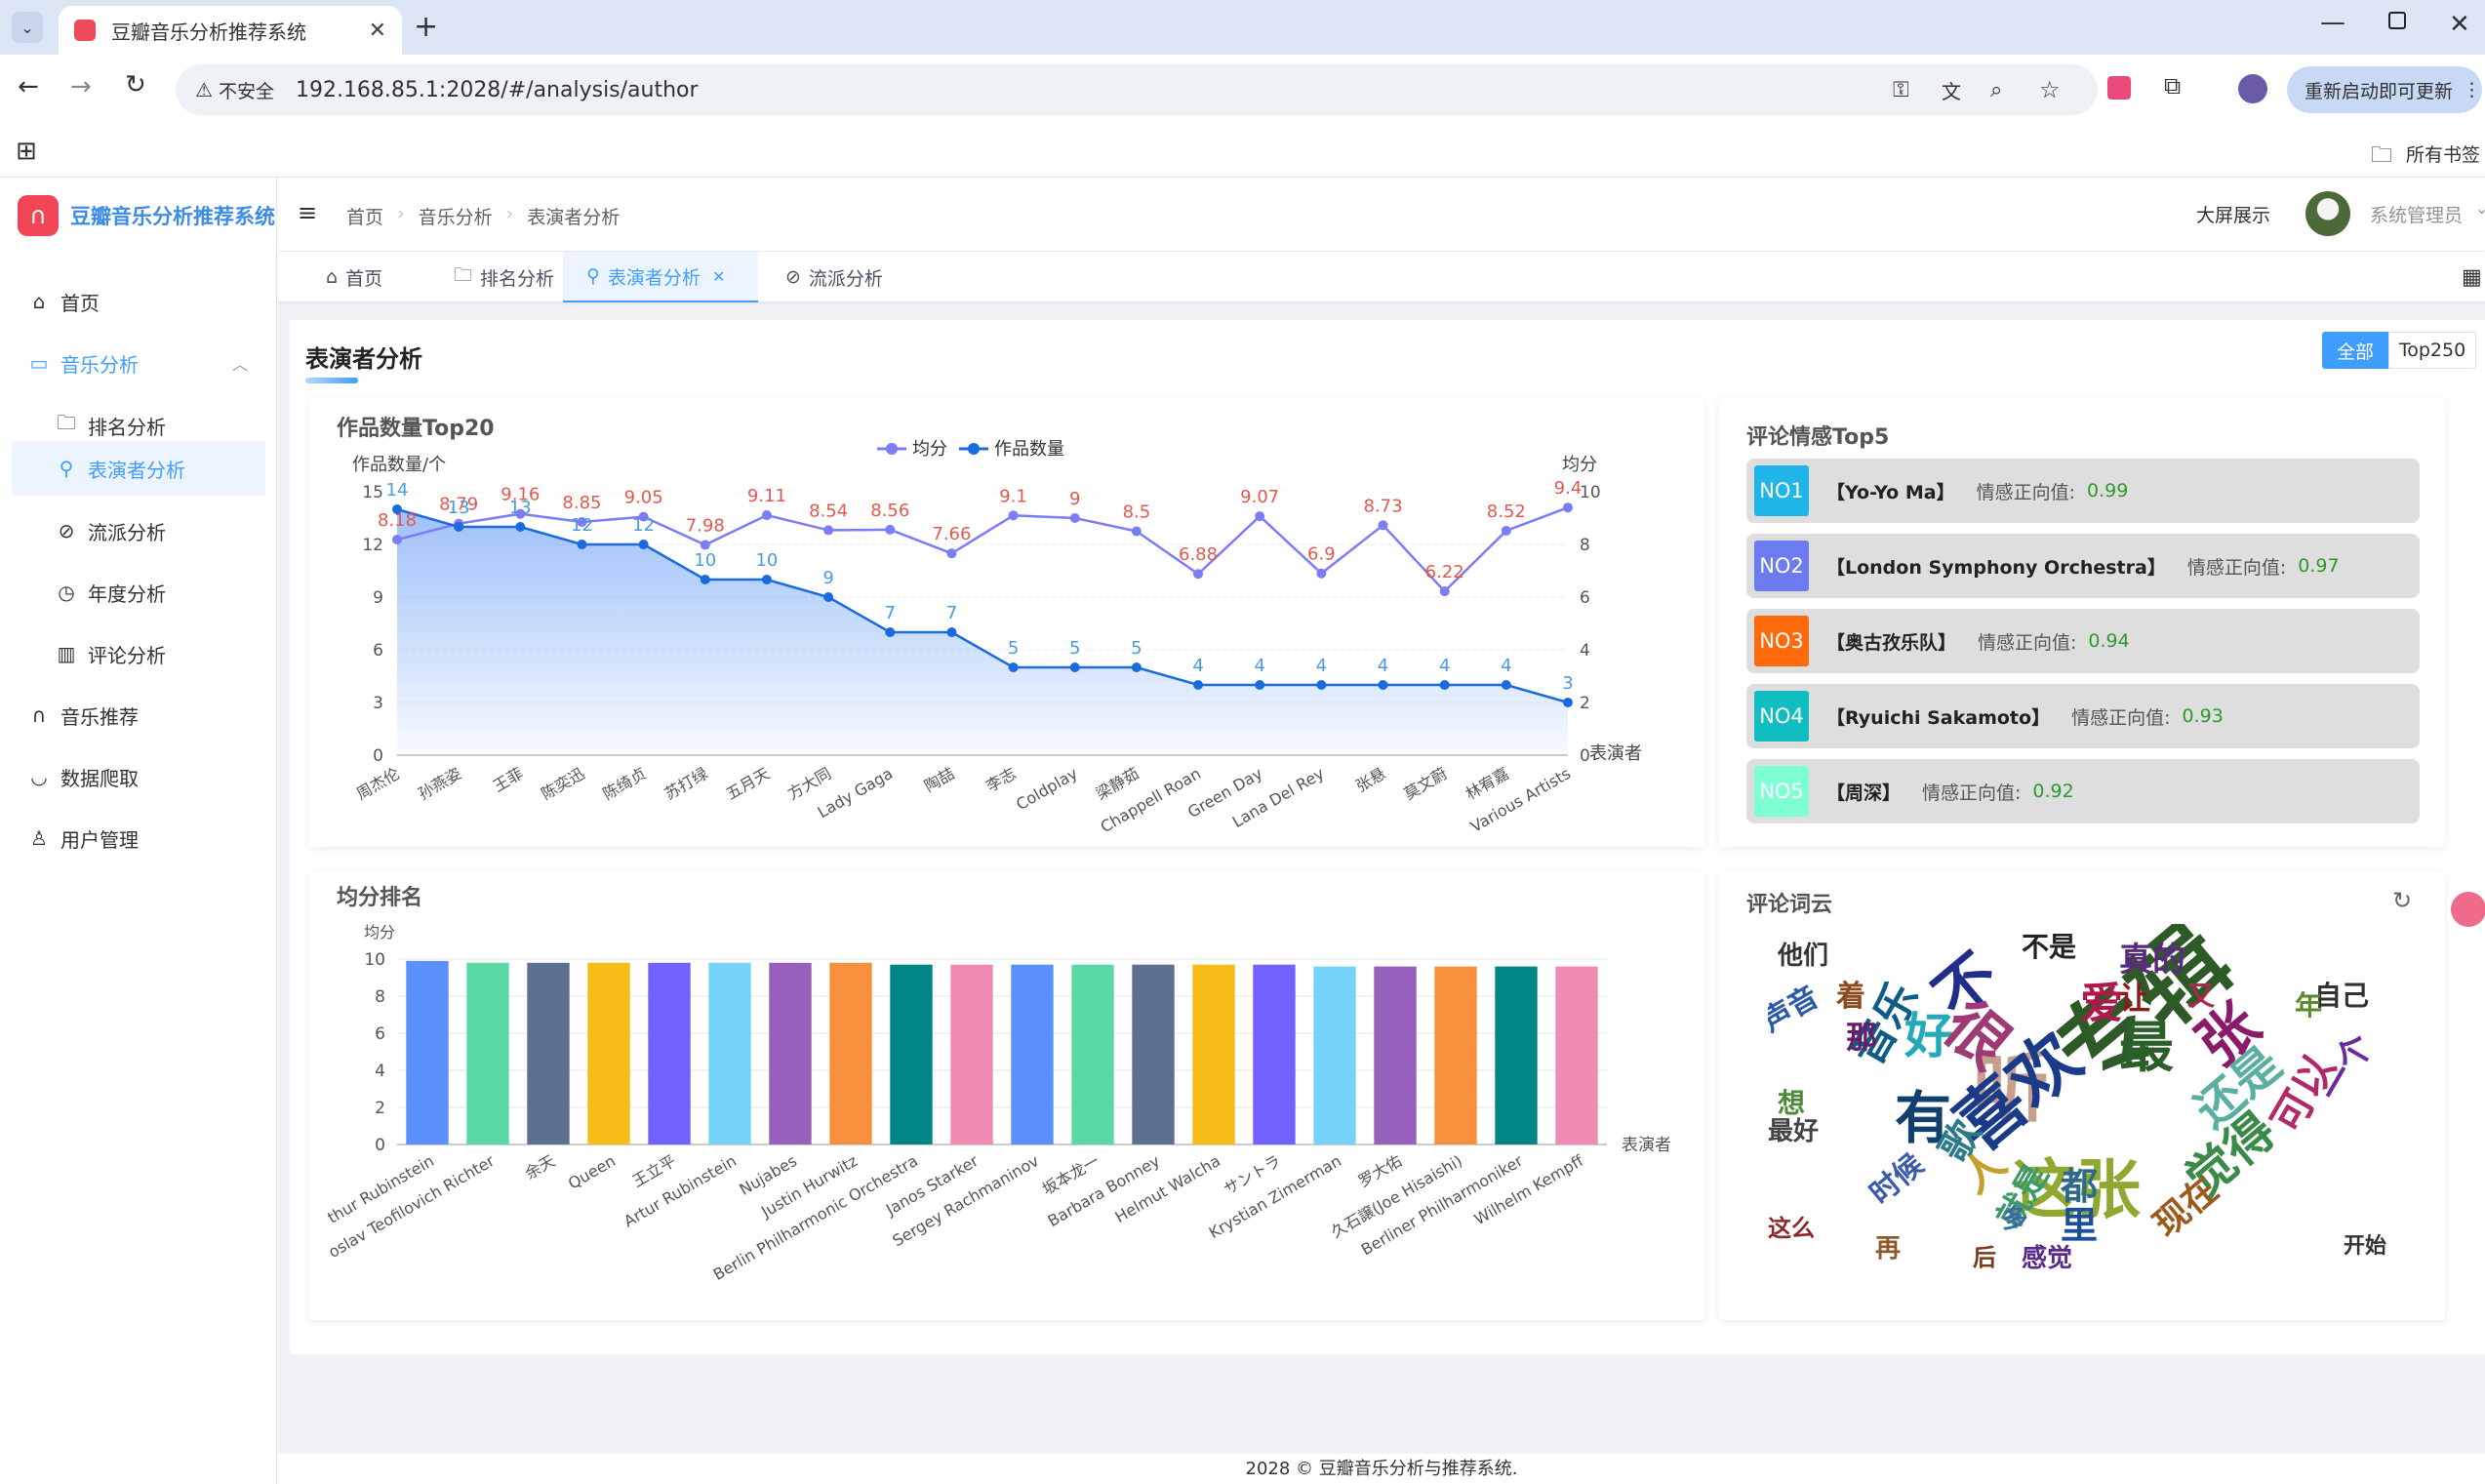 The height and width of the screenshot is (1484, 2485). Describe the element at coordinates (146, 215) in the screenshot. I see `app-logo: ∩ 豆瓣音乐分析推荐系统` at that location.